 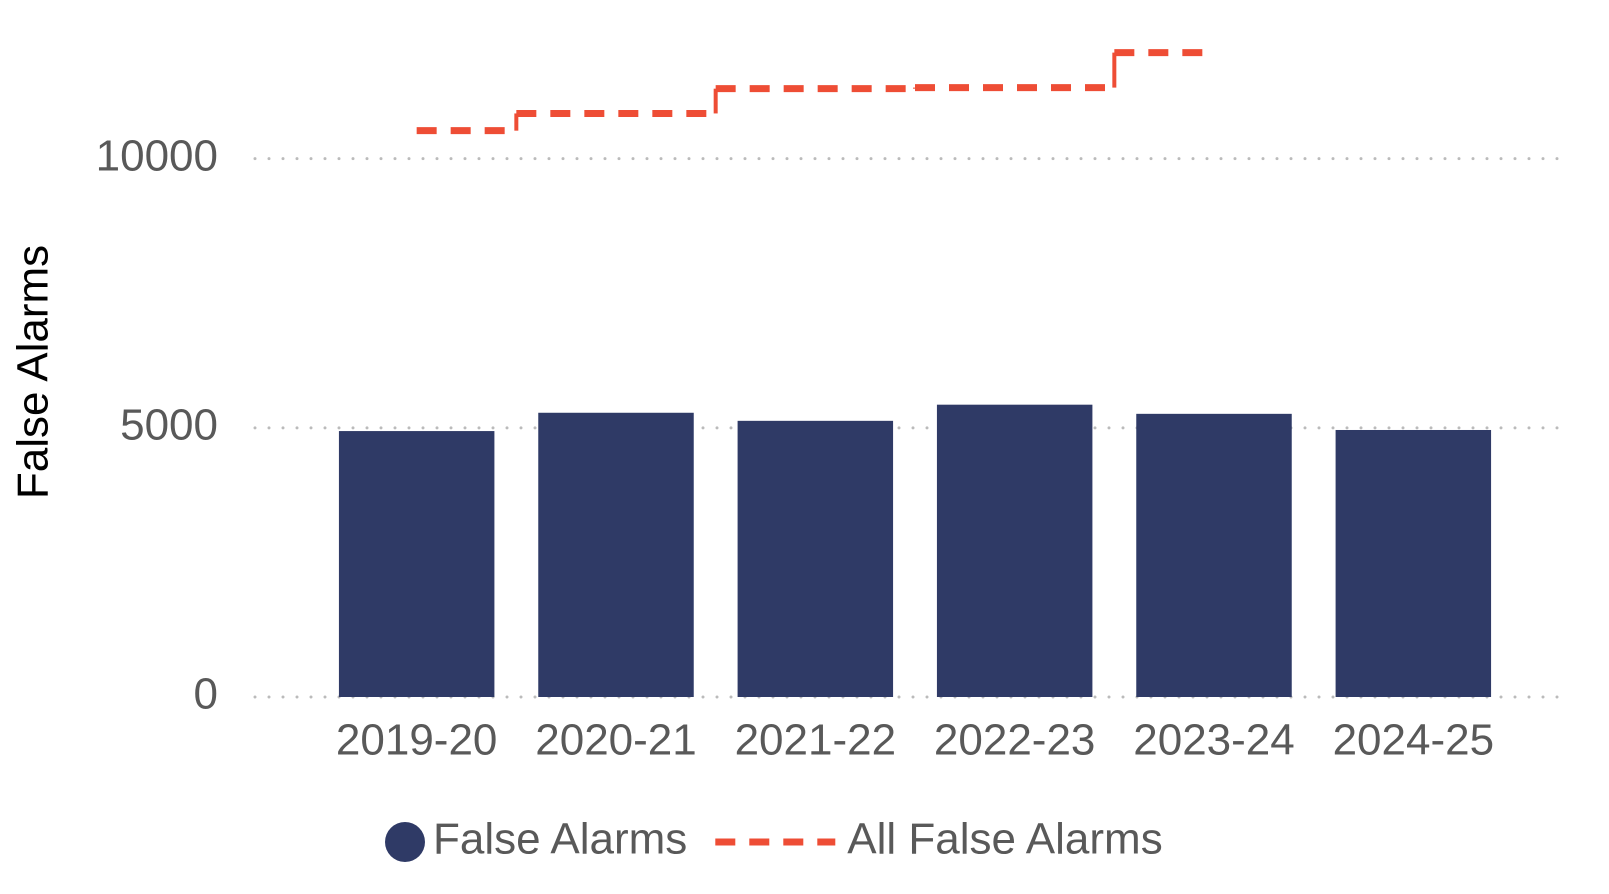 What do you see at coordinates (33, 372) in the screenshot?
I see `y-axis-label: False Alarms` at bounding box center [33, 372].